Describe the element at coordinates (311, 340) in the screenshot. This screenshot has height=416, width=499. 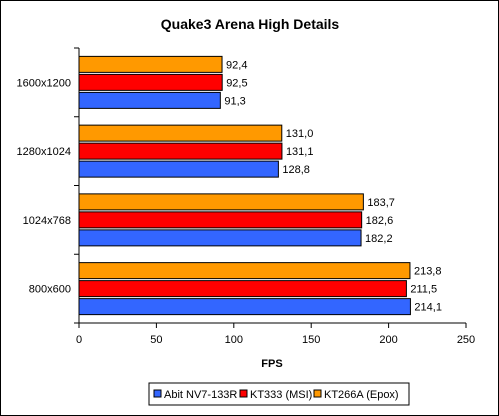
I see `x-tick-label: 150` at that location.